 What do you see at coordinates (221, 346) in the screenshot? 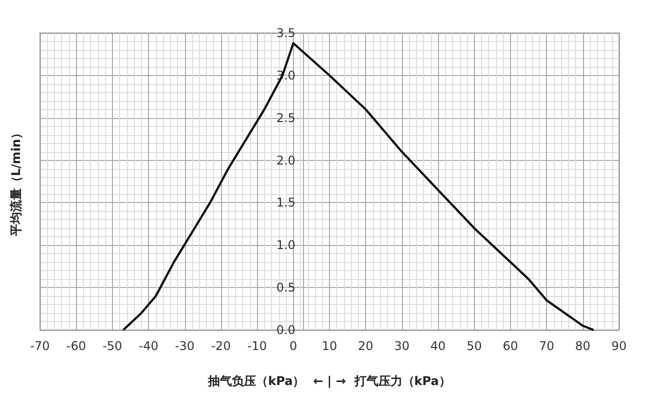
I see `x-tick-label: -20` at bounding box center [221, 346].